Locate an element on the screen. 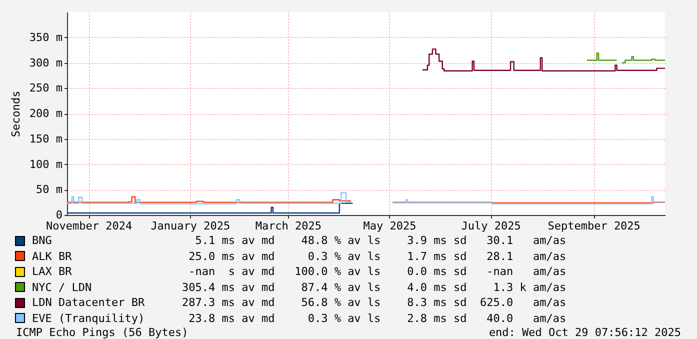 This screenshot has width=697, height=339. text: 23.8 ms av md 0.3 % av ls 2.8 ms sd 40.0 am/as is located at coordinates (377, 318).